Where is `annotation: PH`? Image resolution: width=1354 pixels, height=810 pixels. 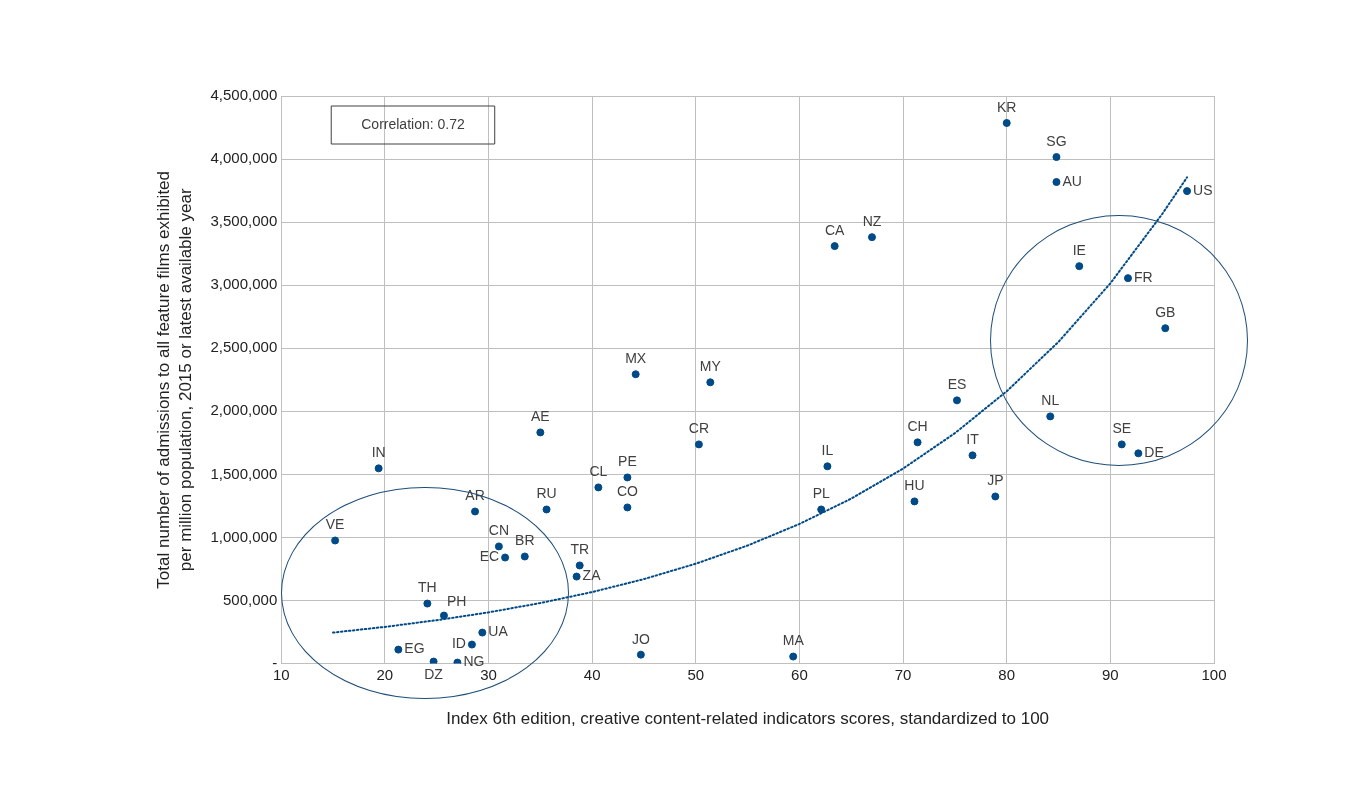 annotation: PH is located at coordinates (456, 601).